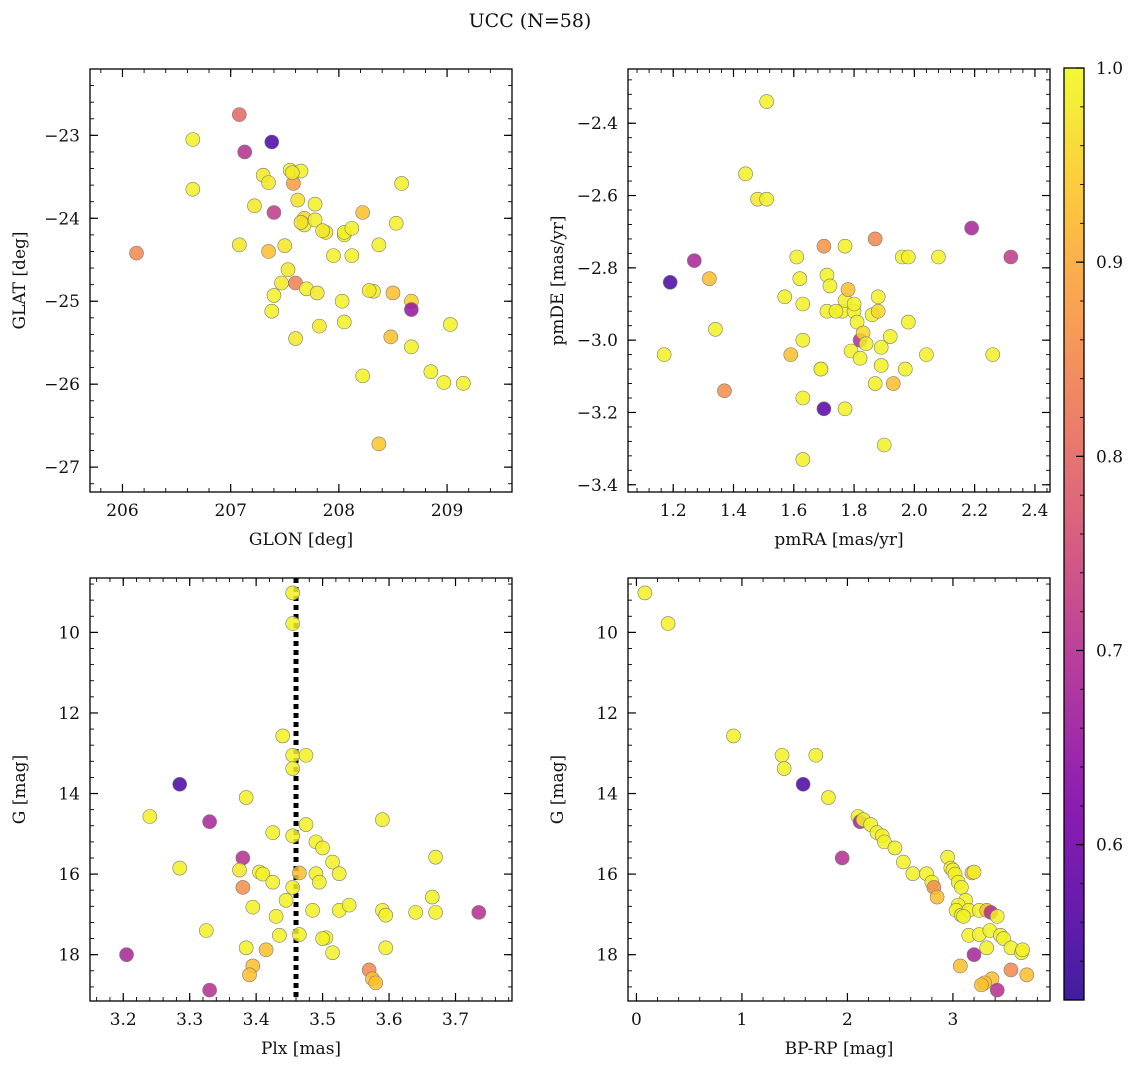 The width and height of the screenshot is (1136, 1072). What do you see at coordinates (1074, 534) in the screenshot?
I see `colorbar-gradient` at bounding box center [1074, 534].